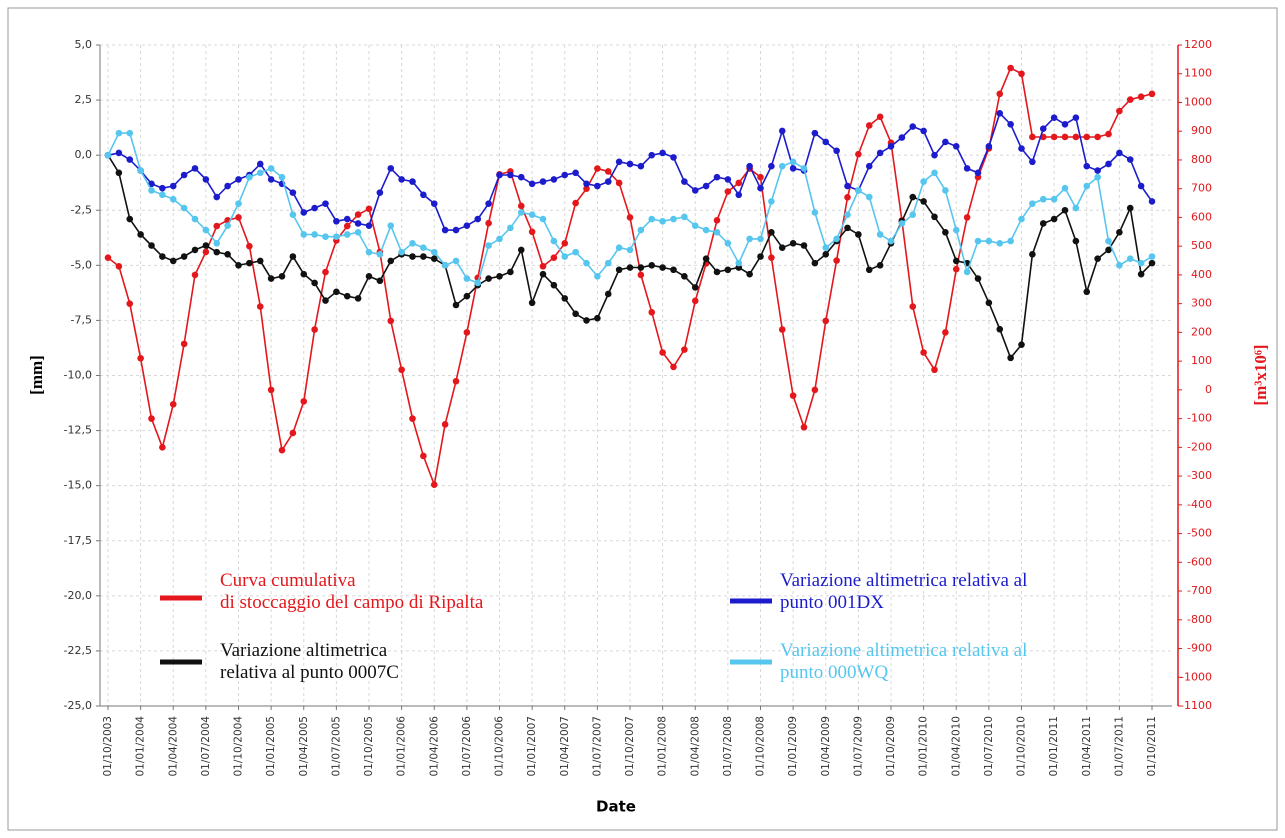  Describe the element at coordinates (956, 746) in the screenshot. I see `x-tick-label: 01/04/2010` at that location.